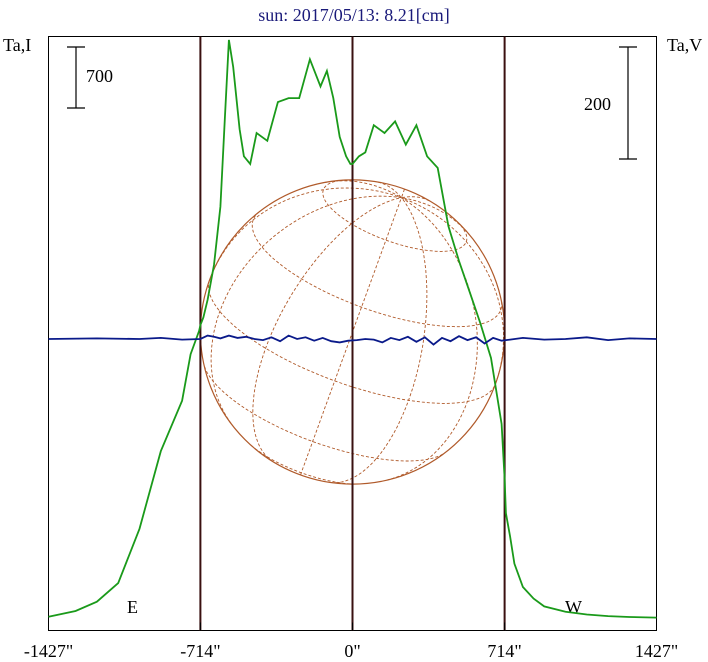 This screenshot has width=708, height=662. What do you see at coordinates (656, 651) in the screenshot?
I see `x-tick-label: 1427"` at bounding box center [656, 651].